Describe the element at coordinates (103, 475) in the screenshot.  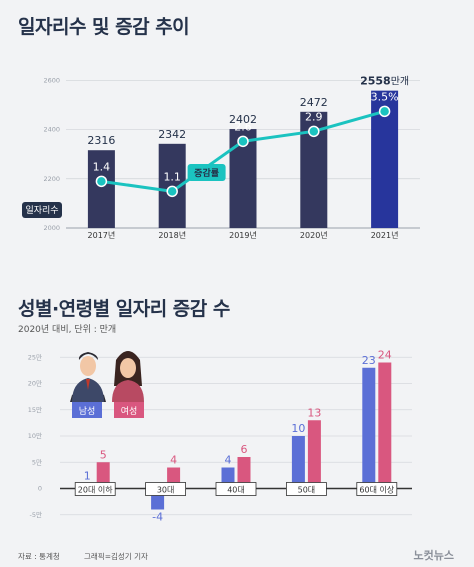
I see `bar-20대 이하-여성` at that location.